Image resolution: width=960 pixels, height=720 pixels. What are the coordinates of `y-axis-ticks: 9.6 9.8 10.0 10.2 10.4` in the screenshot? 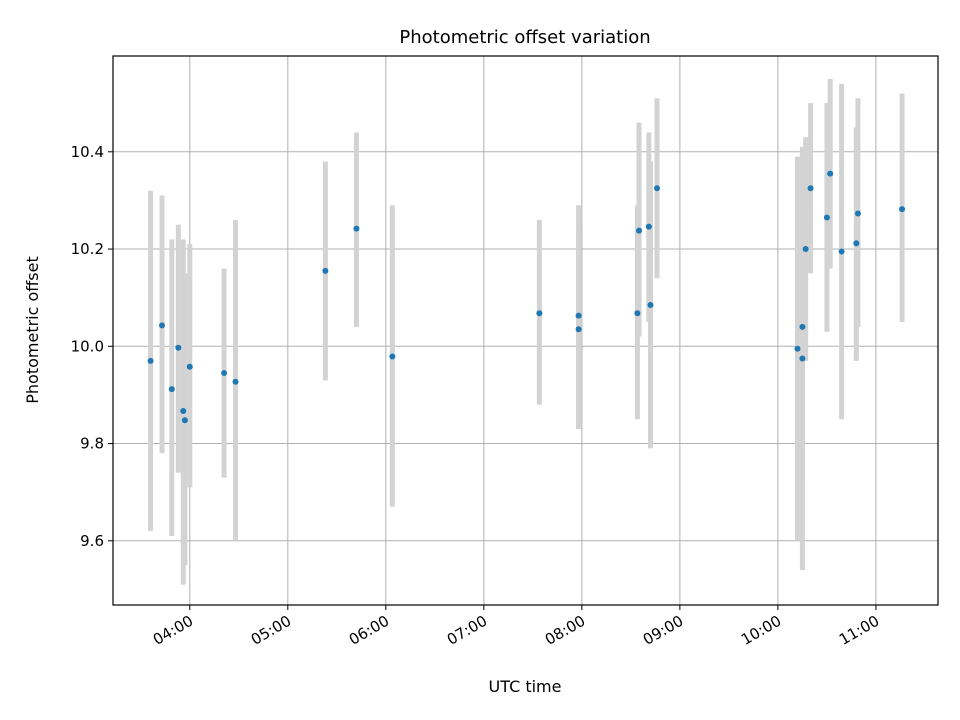 It's located at (92, 346).